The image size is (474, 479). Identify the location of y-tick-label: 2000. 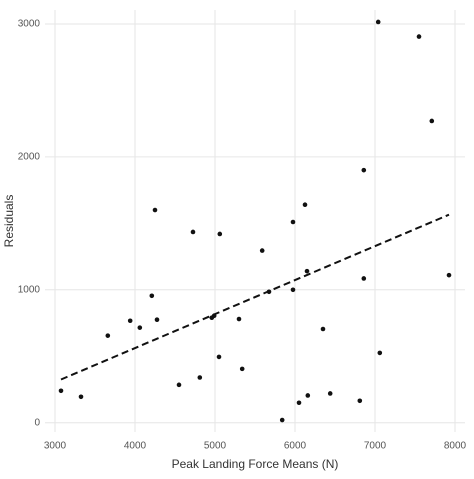
(29, 157).